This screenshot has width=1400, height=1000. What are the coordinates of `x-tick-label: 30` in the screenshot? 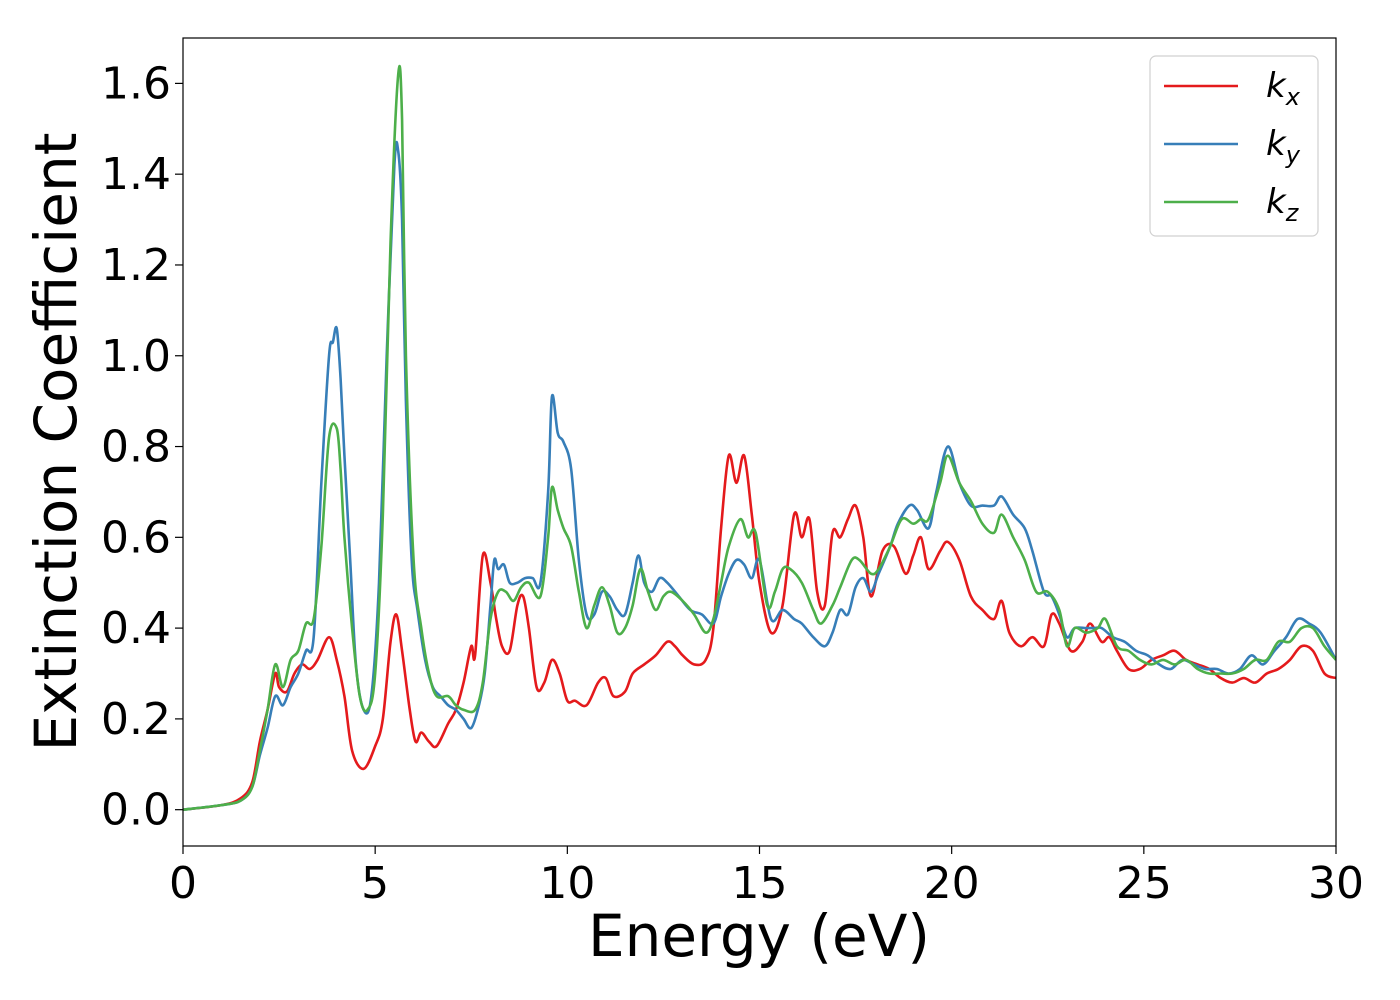 It's located at (1336, 883).